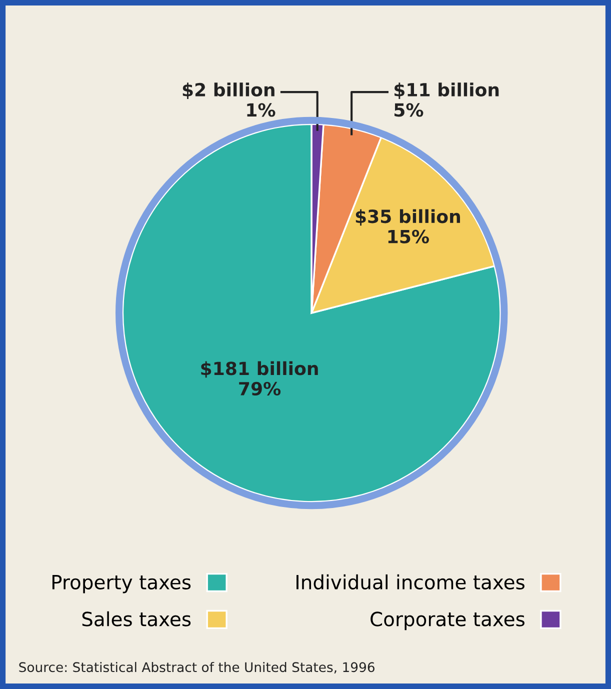 The height and width of the screenshot is (689, 611). What do you see at coordinates (410, 582) in the screenshot?
I see `legend-label: Individual income taxes` at bounding box center [410, 582].